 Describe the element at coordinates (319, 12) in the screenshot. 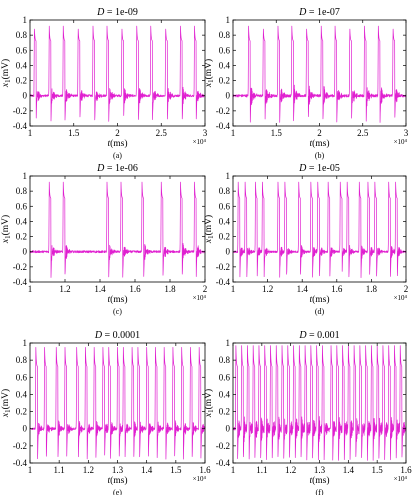

I see `chart-title-b: D = 1e-07` at that location.